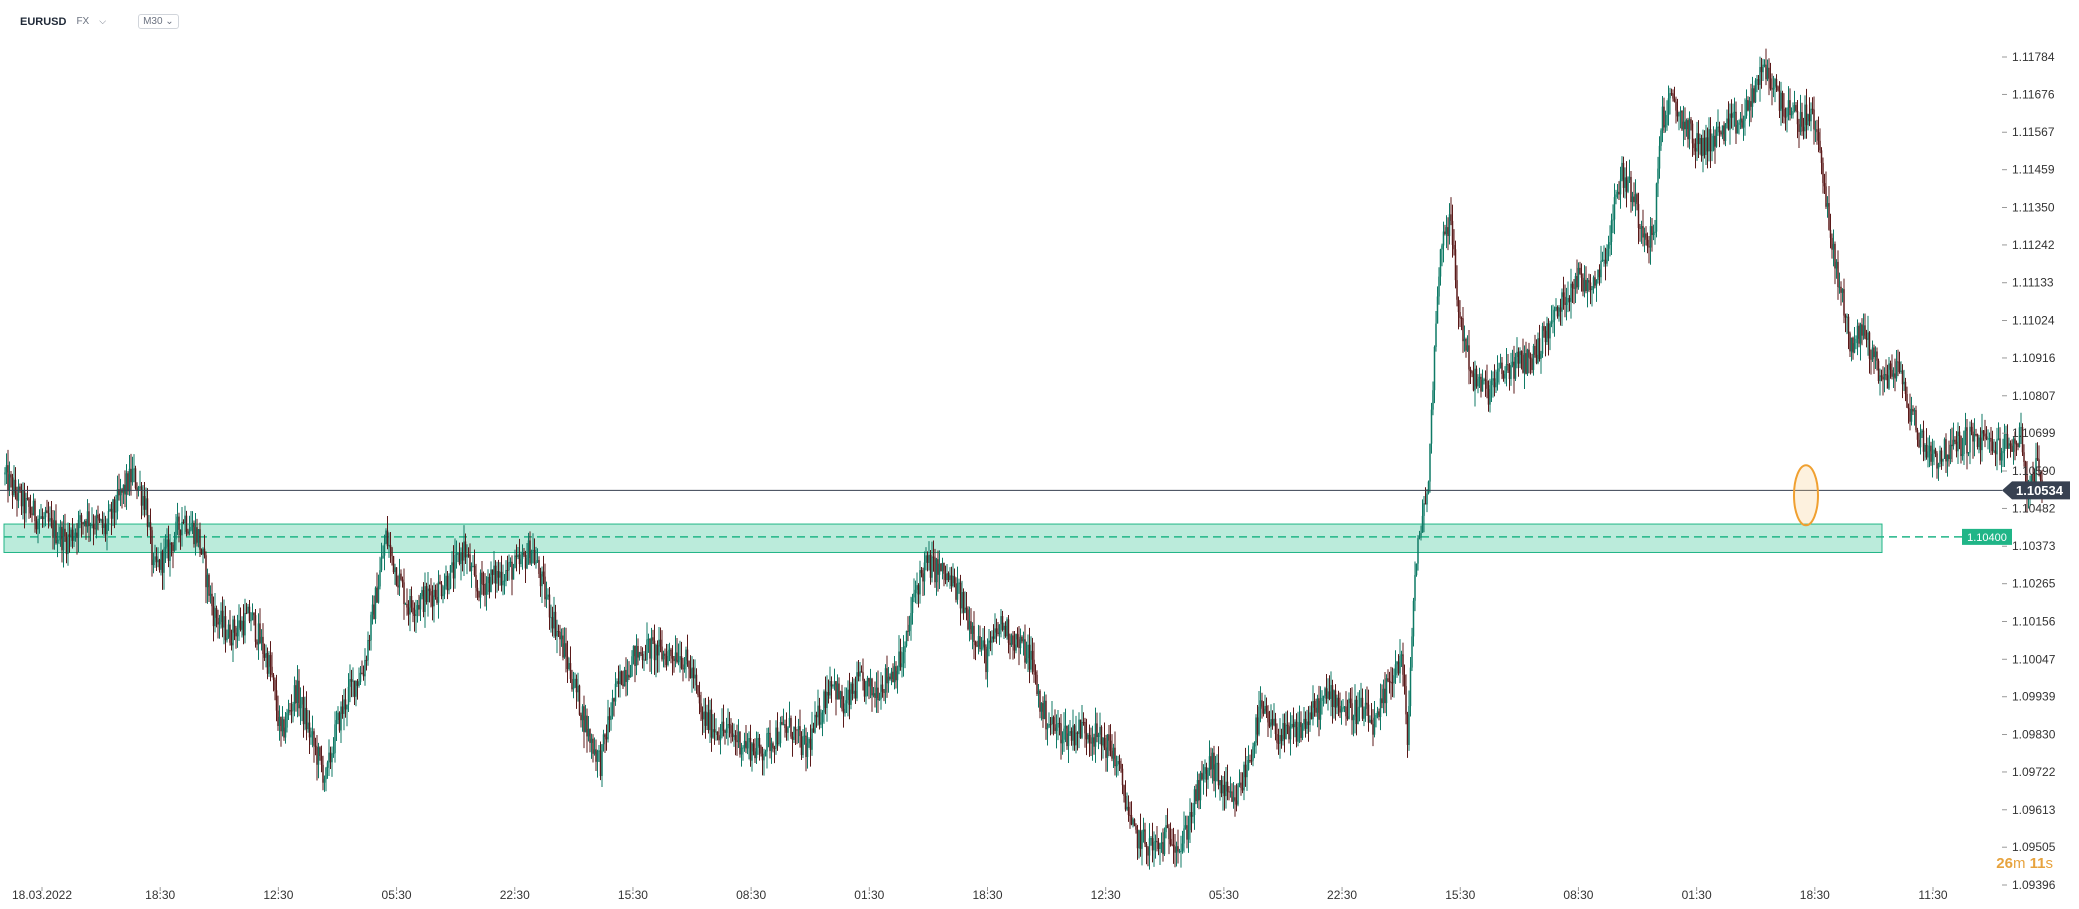 This screenshot has width=2079, height=909. Describe the element at coordinates (43, 21) in the screenshot. I see `symbol-label: EURUSD` at that location.